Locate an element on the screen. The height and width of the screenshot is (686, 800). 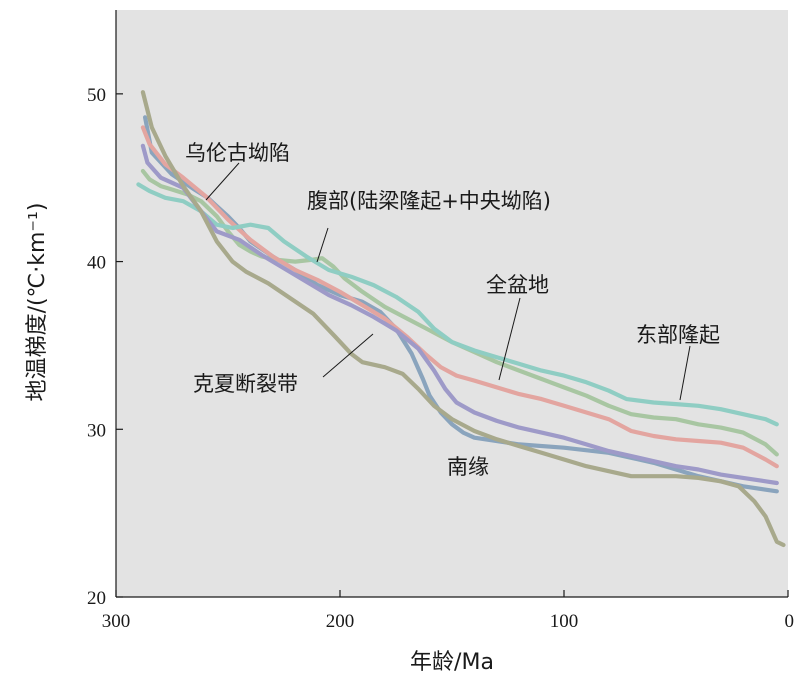
annotation-quanpendi: 全盆地 is located at coordinates (517, 285).